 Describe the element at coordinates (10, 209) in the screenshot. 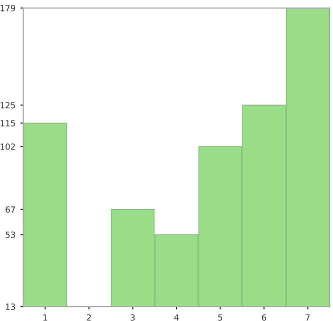

I see `y-tick-label: 67` at that location.